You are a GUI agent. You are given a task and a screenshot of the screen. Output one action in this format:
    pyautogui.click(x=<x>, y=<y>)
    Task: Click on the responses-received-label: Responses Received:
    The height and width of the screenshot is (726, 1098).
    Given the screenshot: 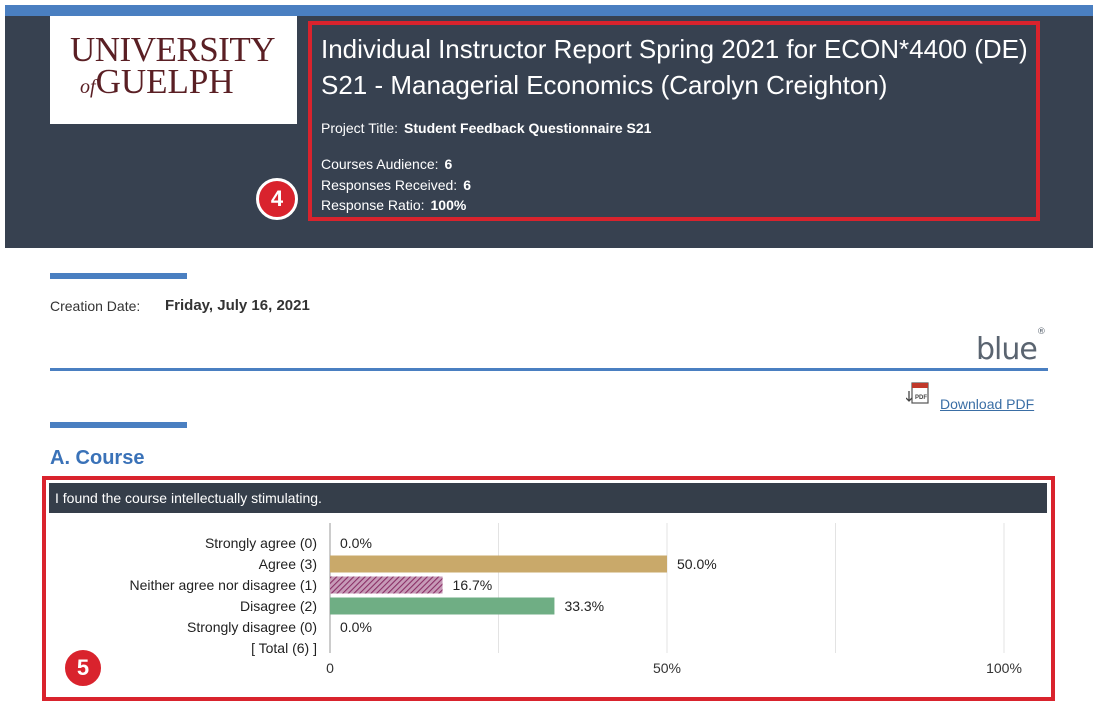 What is the action you would take?
    pyautogui.click(x=389, y=185)
    